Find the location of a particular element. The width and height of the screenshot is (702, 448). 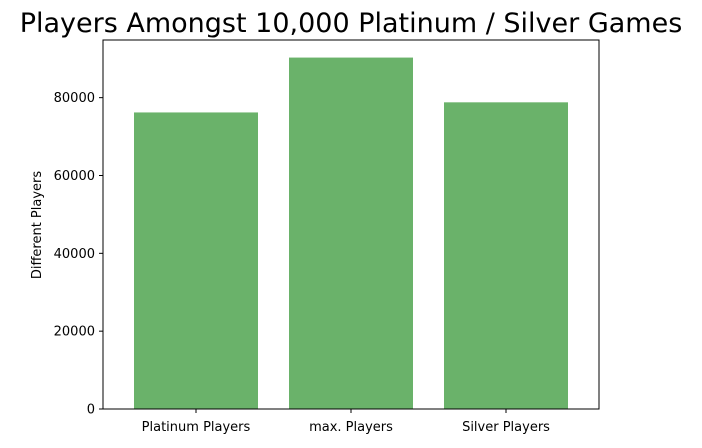

bar-platinum-players is located at coordinates (196, 261).